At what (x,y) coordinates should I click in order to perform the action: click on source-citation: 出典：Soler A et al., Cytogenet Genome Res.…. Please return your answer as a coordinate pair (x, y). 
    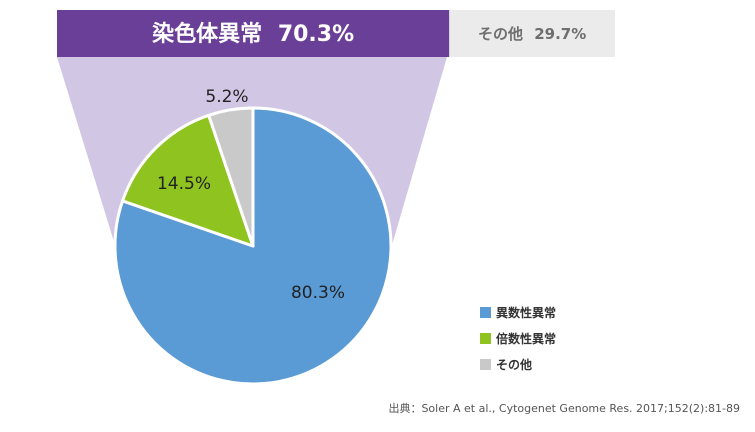
    Looking at the image, I should click on (564, 408).